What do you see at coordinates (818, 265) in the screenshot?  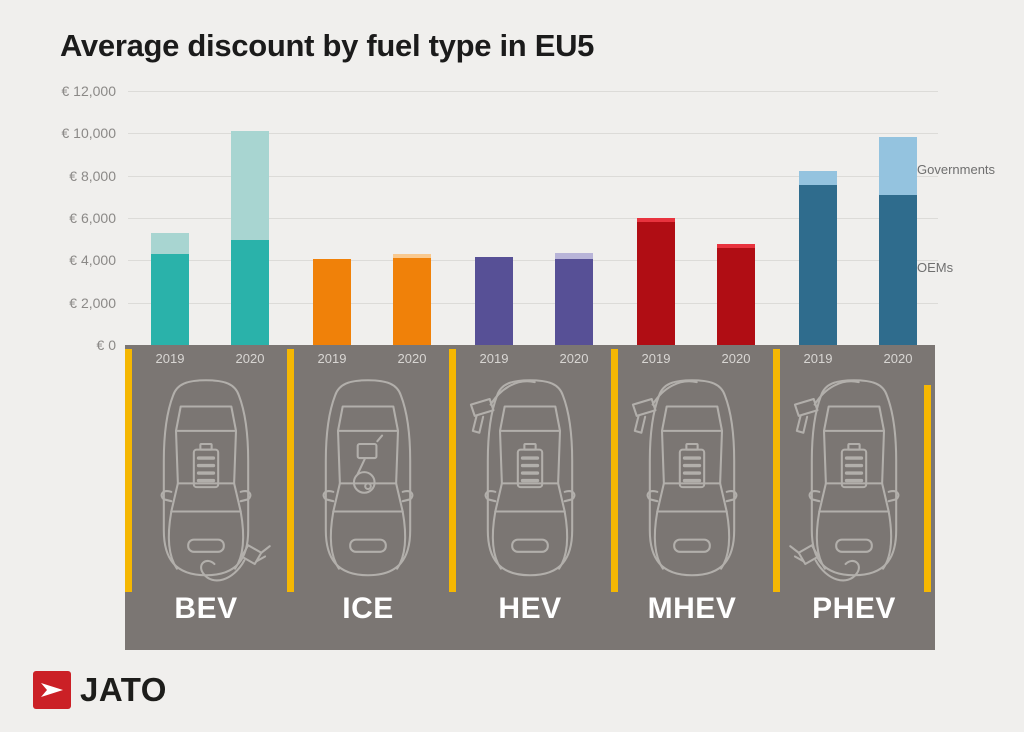 I see `bar-phev-2019-oems` at bounding box center [818, 265].